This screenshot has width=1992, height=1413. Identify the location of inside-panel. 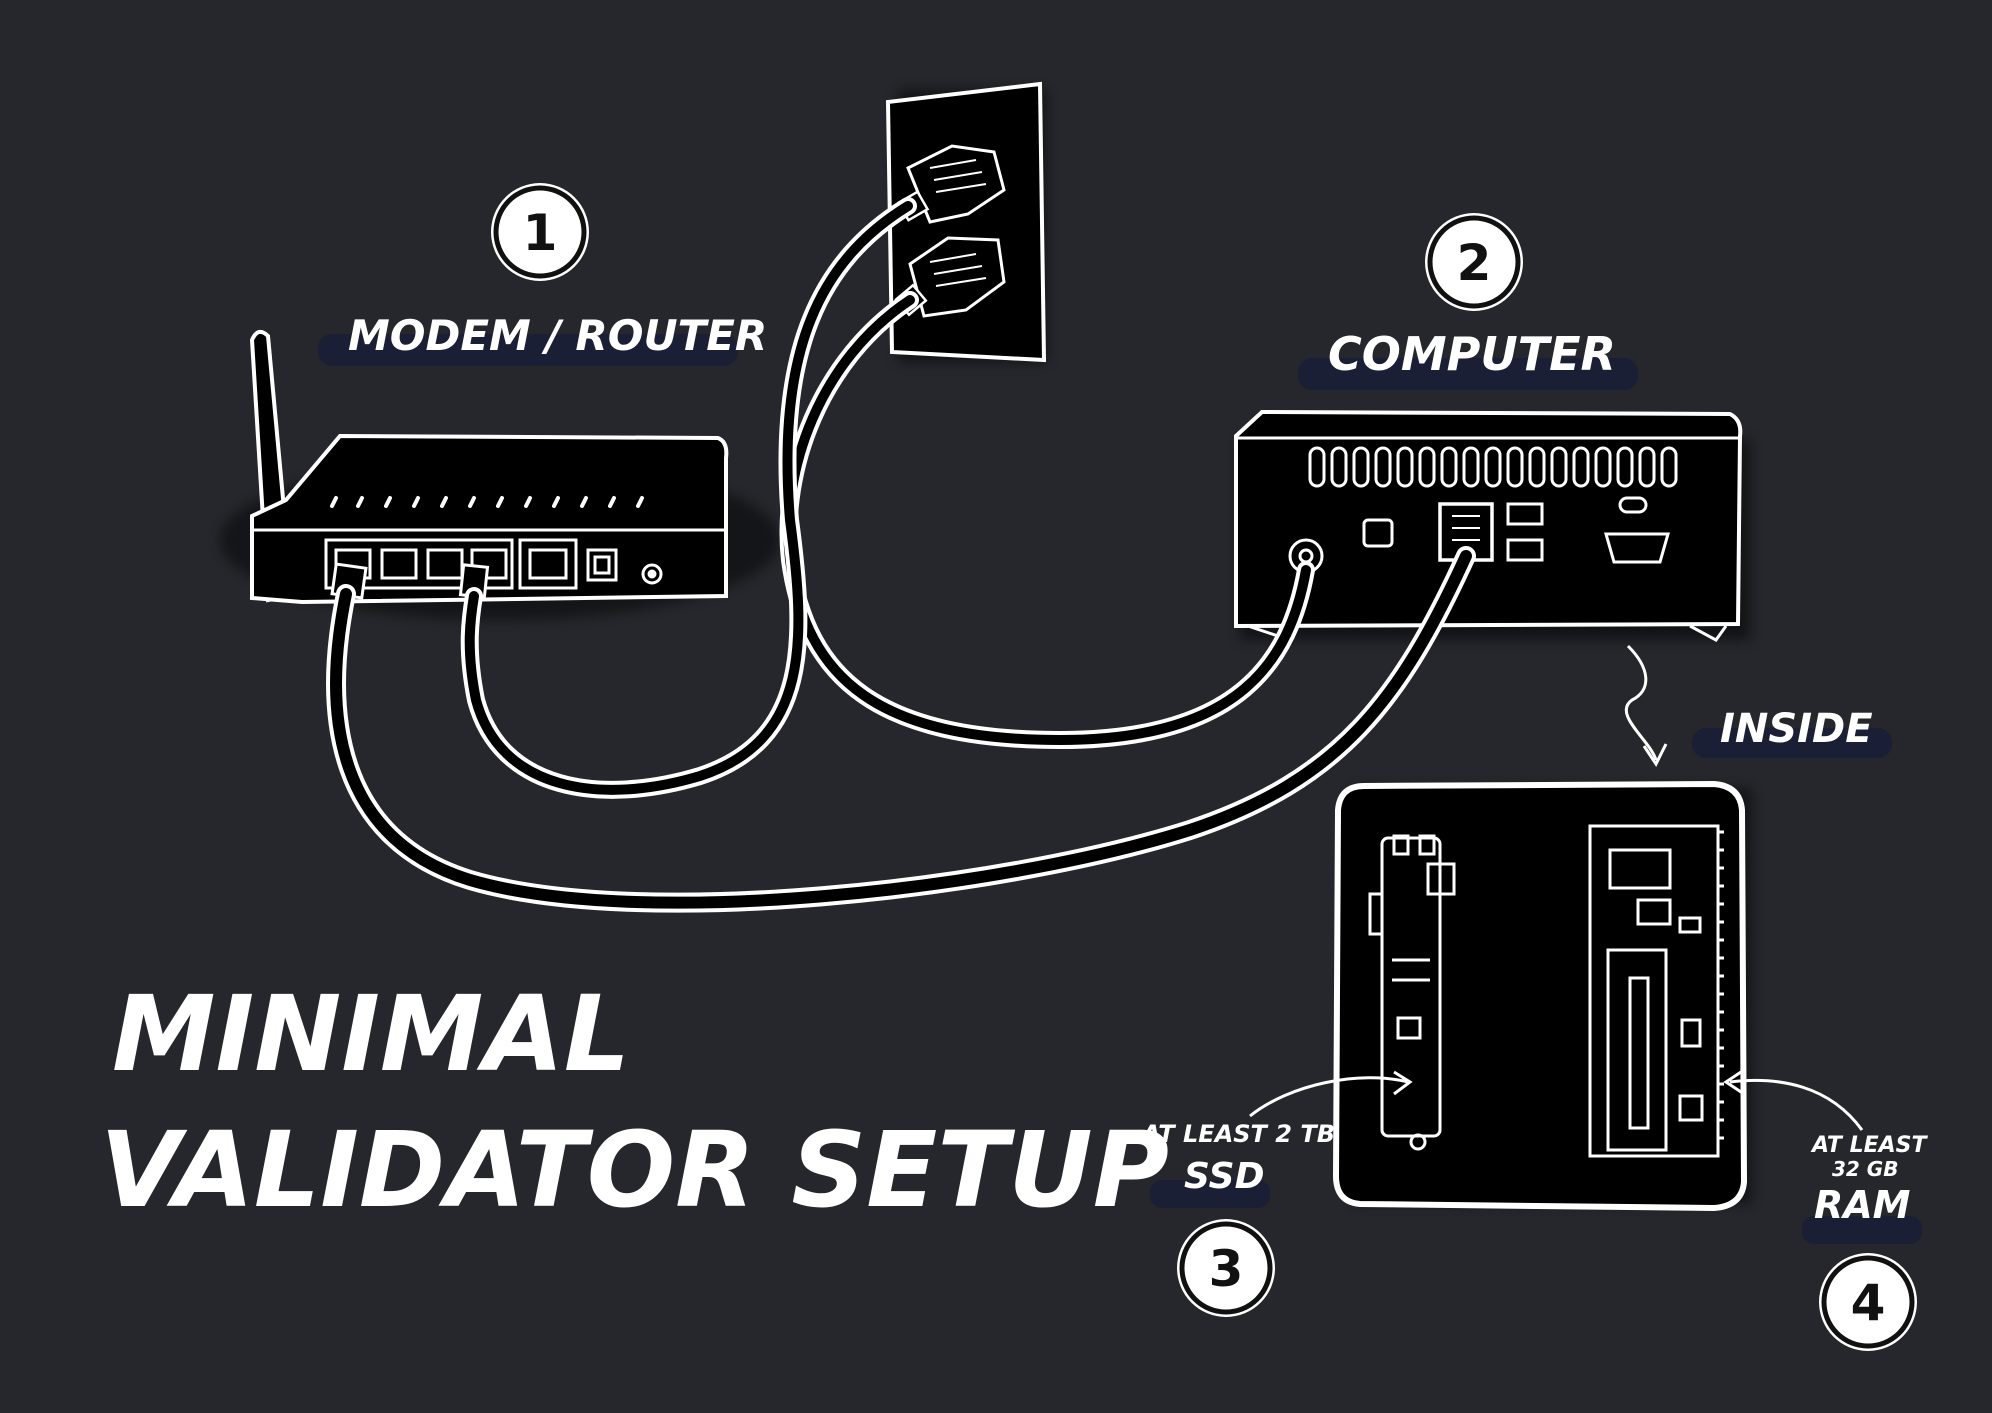
(1542, 996).